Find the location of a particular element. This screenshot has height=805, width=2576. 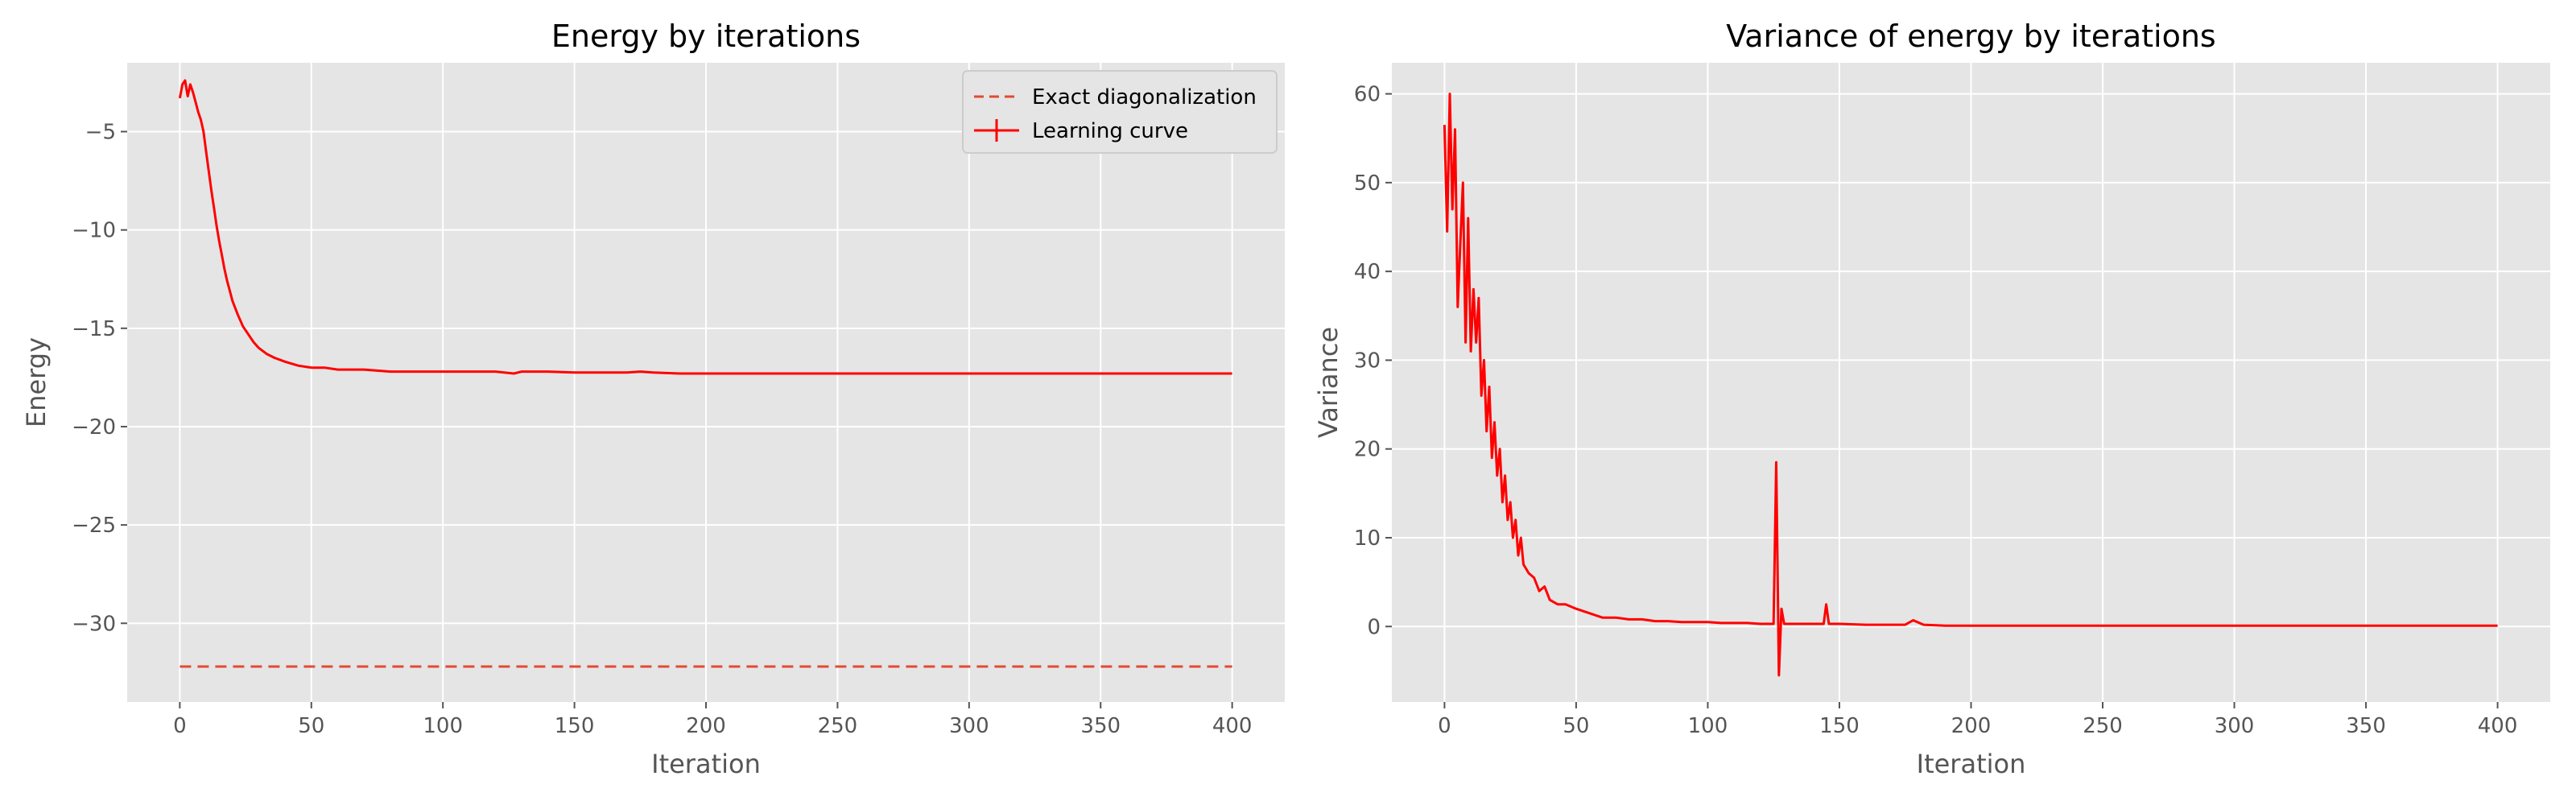

y-tick-label: −20 is located at coordinates (94, 427).